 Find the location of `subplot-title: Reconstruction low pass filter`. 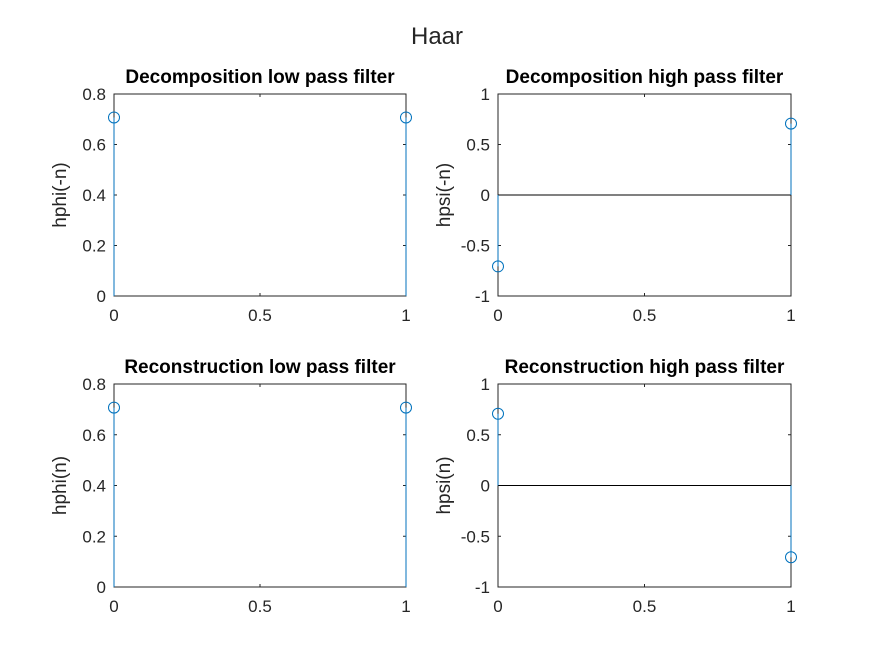

subplot-title: Reconstruction low pass filter is located at coordinates (260, 367).